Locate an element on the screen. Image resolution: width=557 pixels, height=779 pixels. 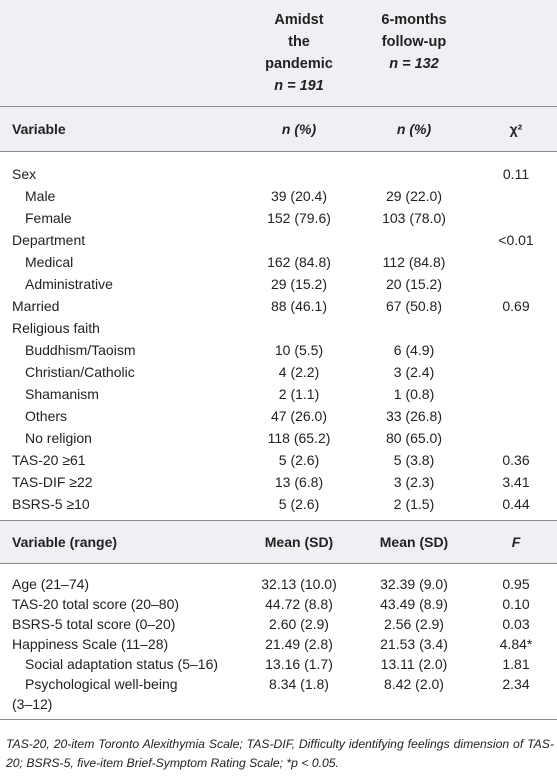
cell-followup: 43.49 (8.9) is located at coordinates (414, 604).